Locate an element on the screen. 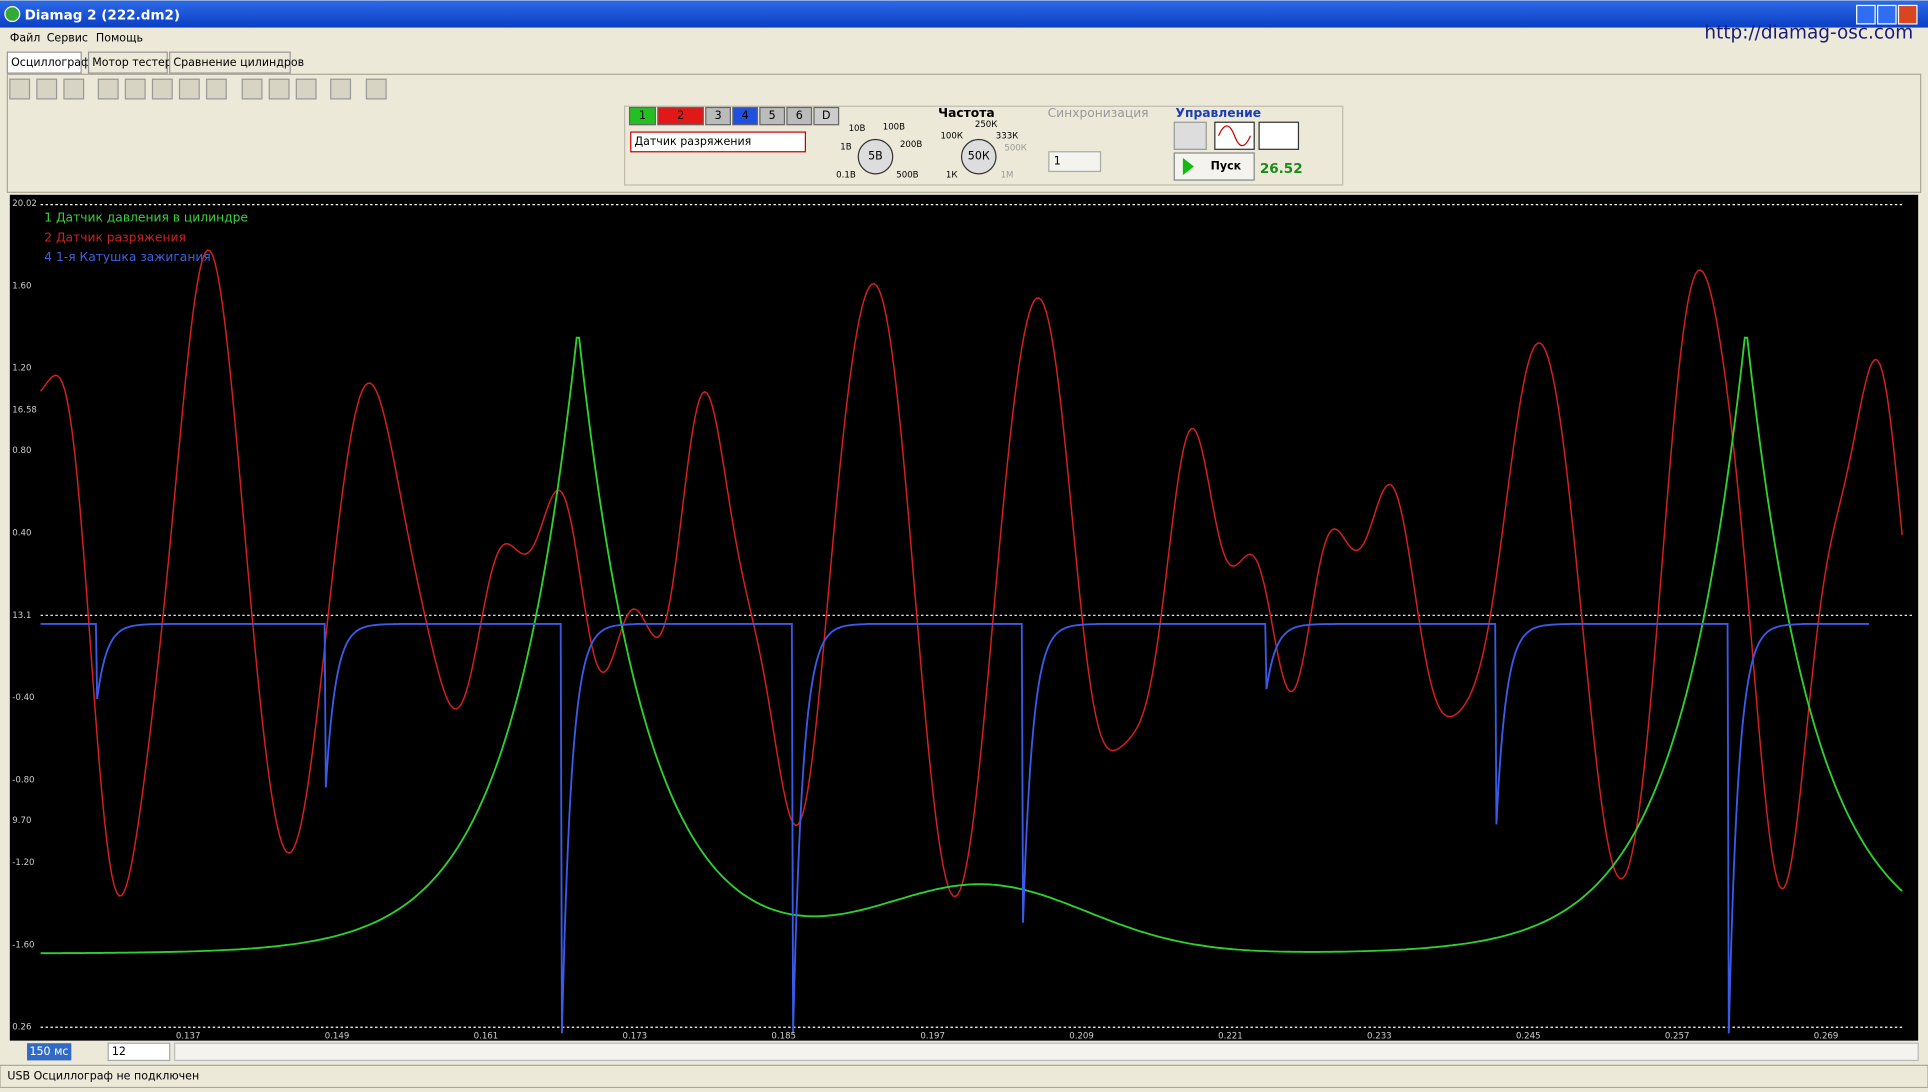 This screenshot has height=1092, width=1928. timebase: 150 мс is located at coordinates (49, 1051).